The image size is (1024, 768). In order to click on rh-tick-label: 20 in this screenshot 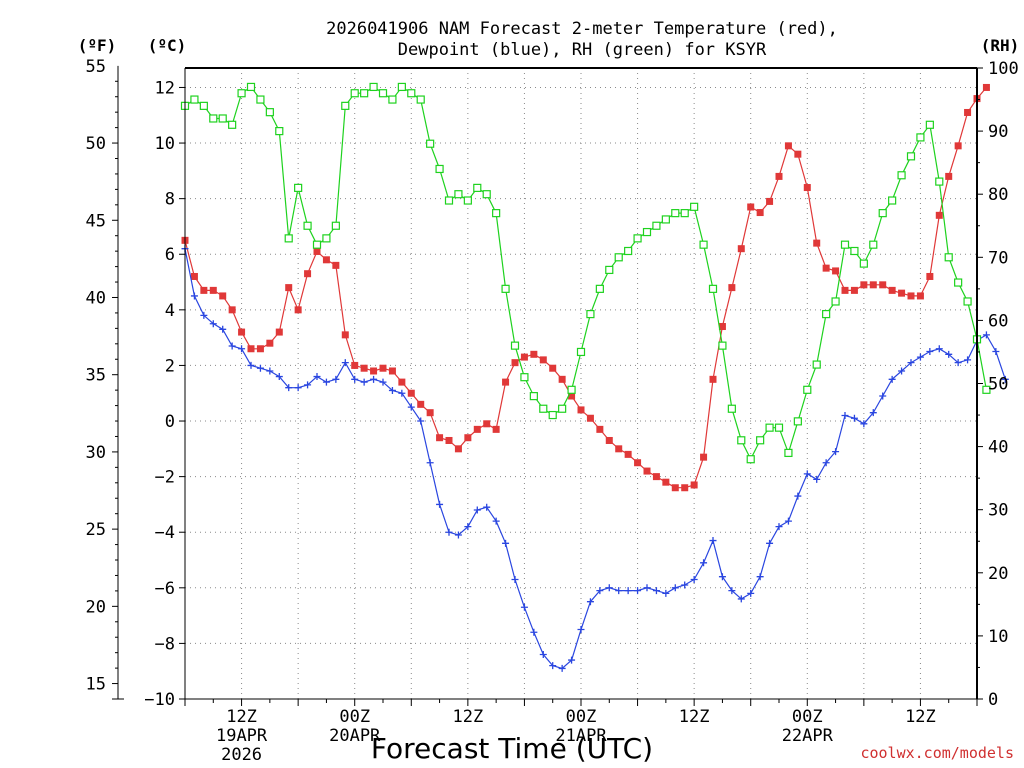, I will do `click(998, 574)`.